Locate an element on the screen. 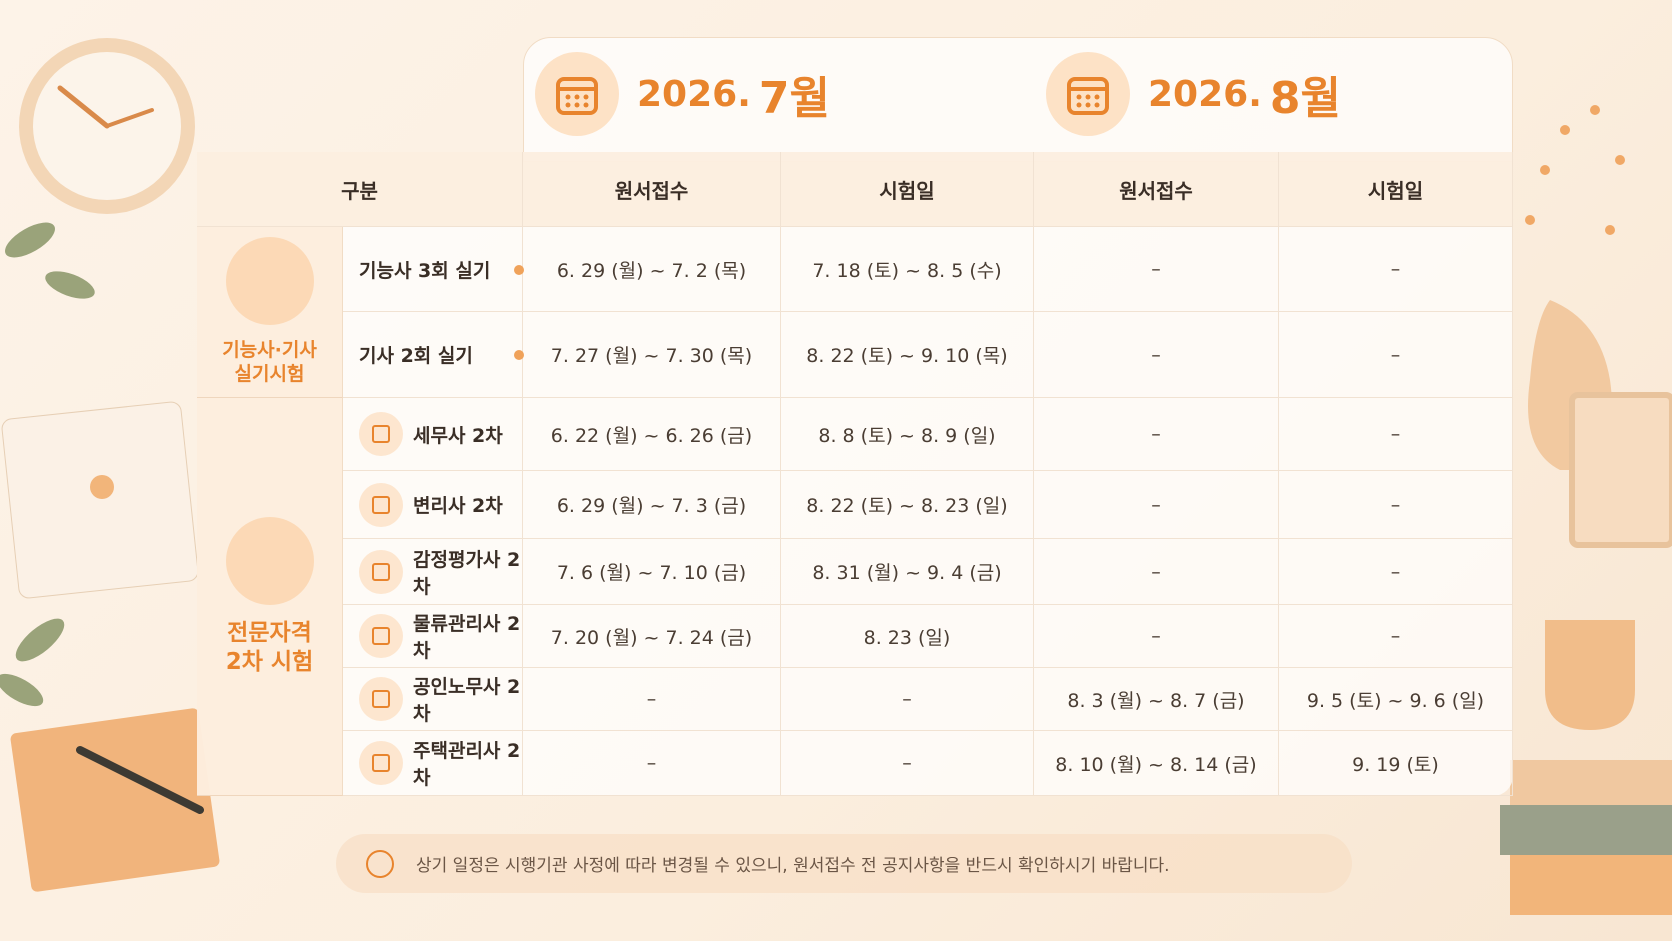 This screenshot has width=1672, height=941. date-cell: 8. 10 (월) ~ 8. 14 (금) is located at coordinates (1156, 763).